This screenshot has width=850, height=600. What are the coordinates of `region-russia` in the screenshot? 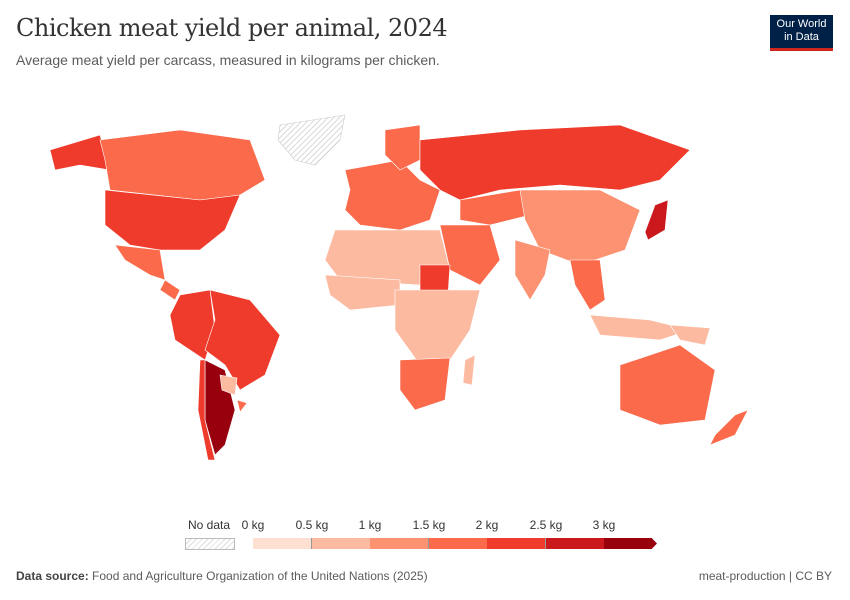 It's located at (555, 162).